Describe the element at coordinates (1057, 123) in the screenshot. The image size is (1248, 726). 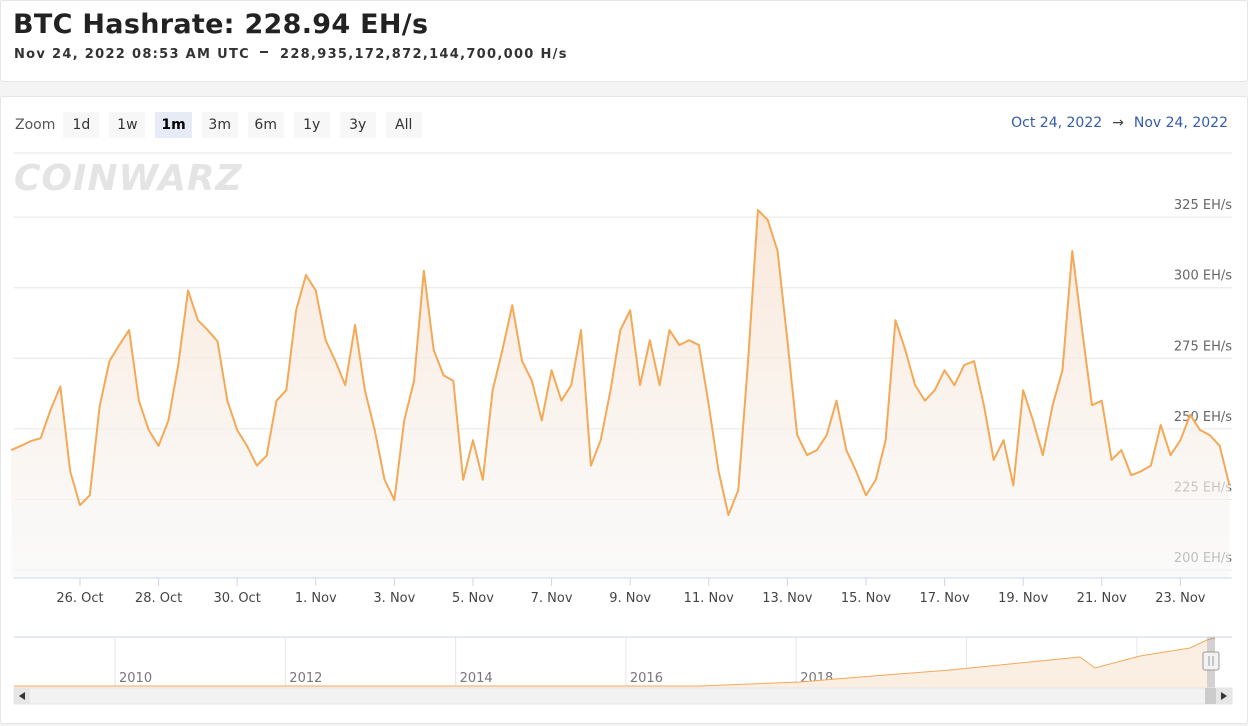
I see `range-from: Oct 24, 2022` at that location.